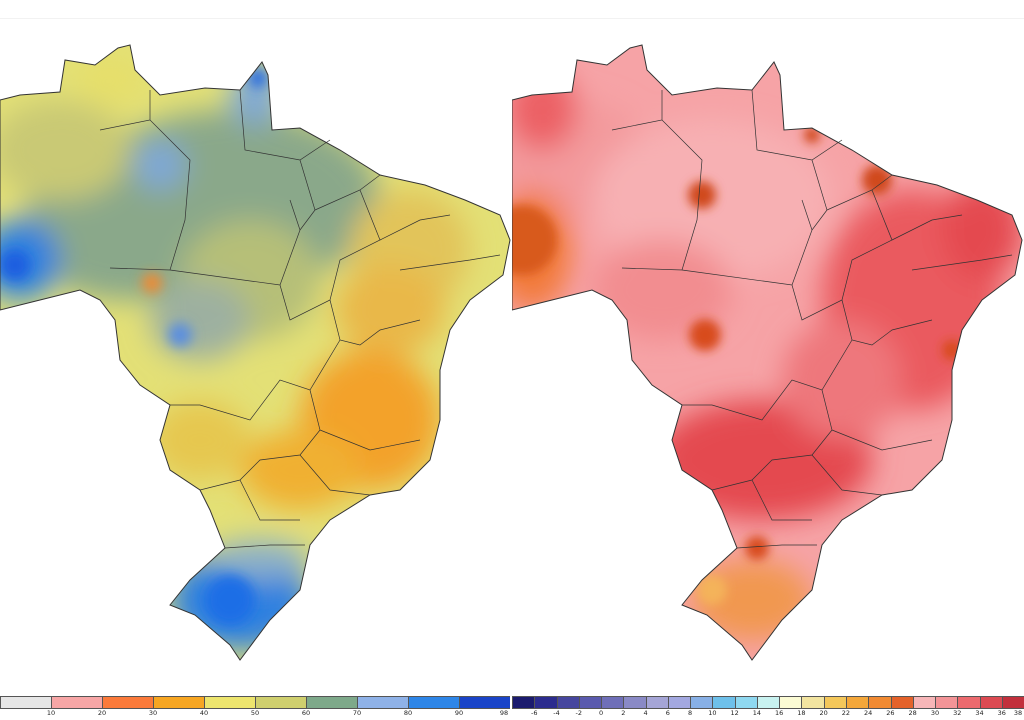  What do you see at coordinates (504, 713) in the screenshot?
I see `humidity-legend-tick-label: 98` at bounding box center [504, 713].